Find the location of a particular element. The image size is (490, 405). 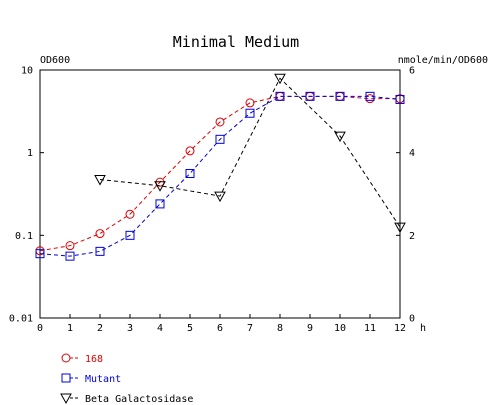

x-tick-label: 6 is located at coordinates (220, 328).